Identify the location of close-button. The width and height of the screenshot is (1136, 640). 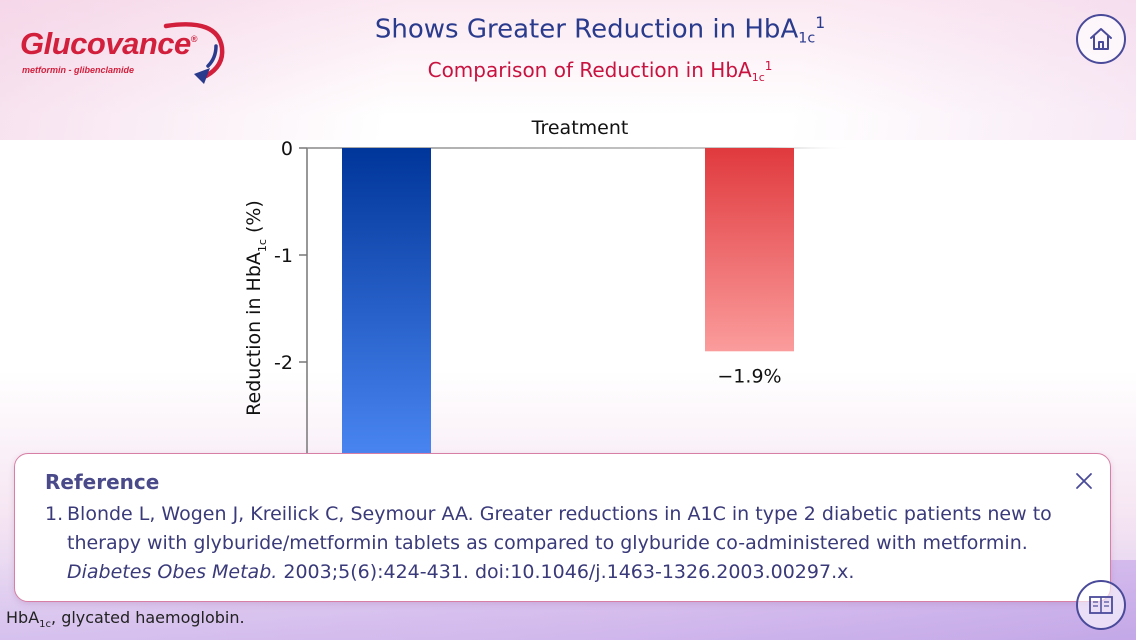
(1084, 481).